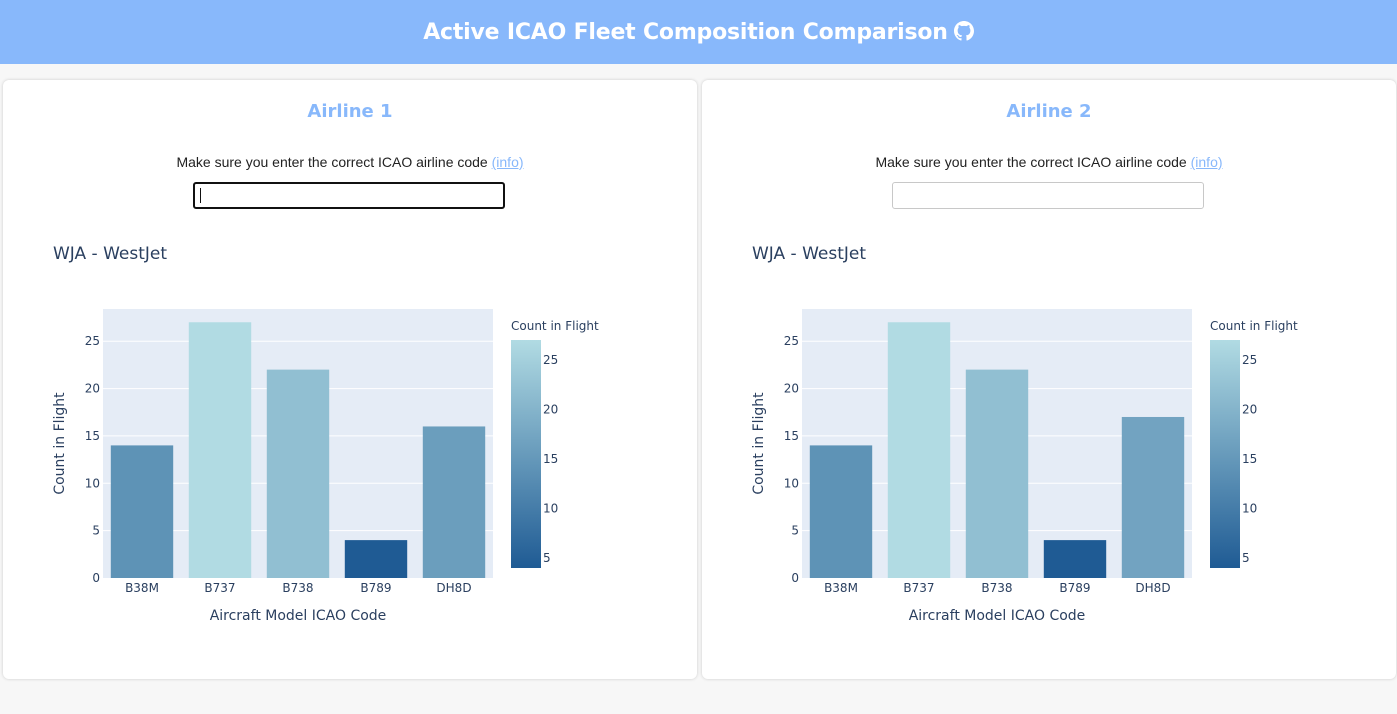 This screenshot has width=1397, height=714. I want to click on text-cursor, so click(197, 192).